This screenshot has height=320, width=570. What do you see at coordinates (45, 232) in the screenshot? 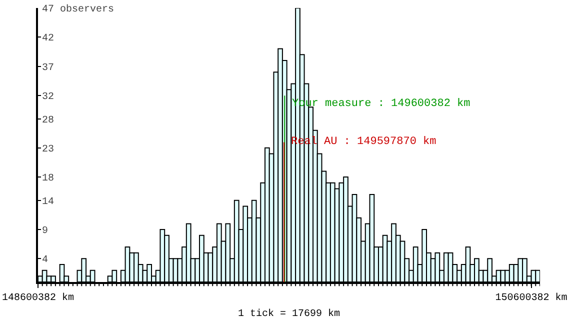
I see `y-tick-label: 9` at bounding box center [45, 232].